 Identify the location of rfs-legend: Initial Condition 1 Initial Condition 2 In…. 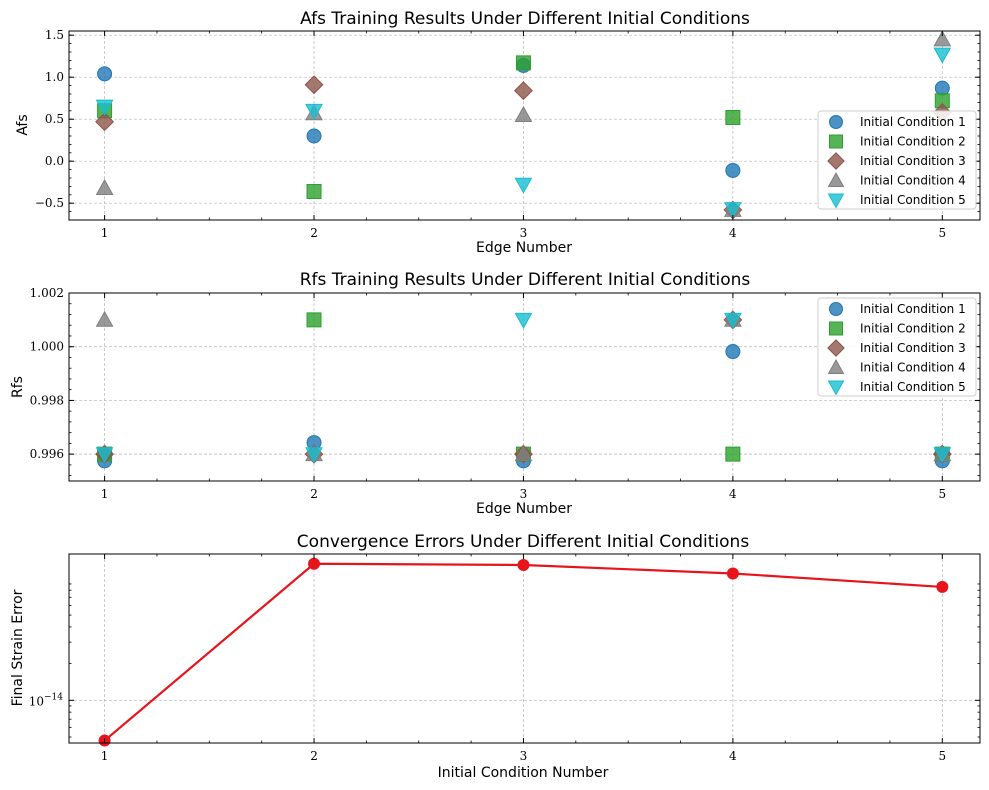
(897, 347).